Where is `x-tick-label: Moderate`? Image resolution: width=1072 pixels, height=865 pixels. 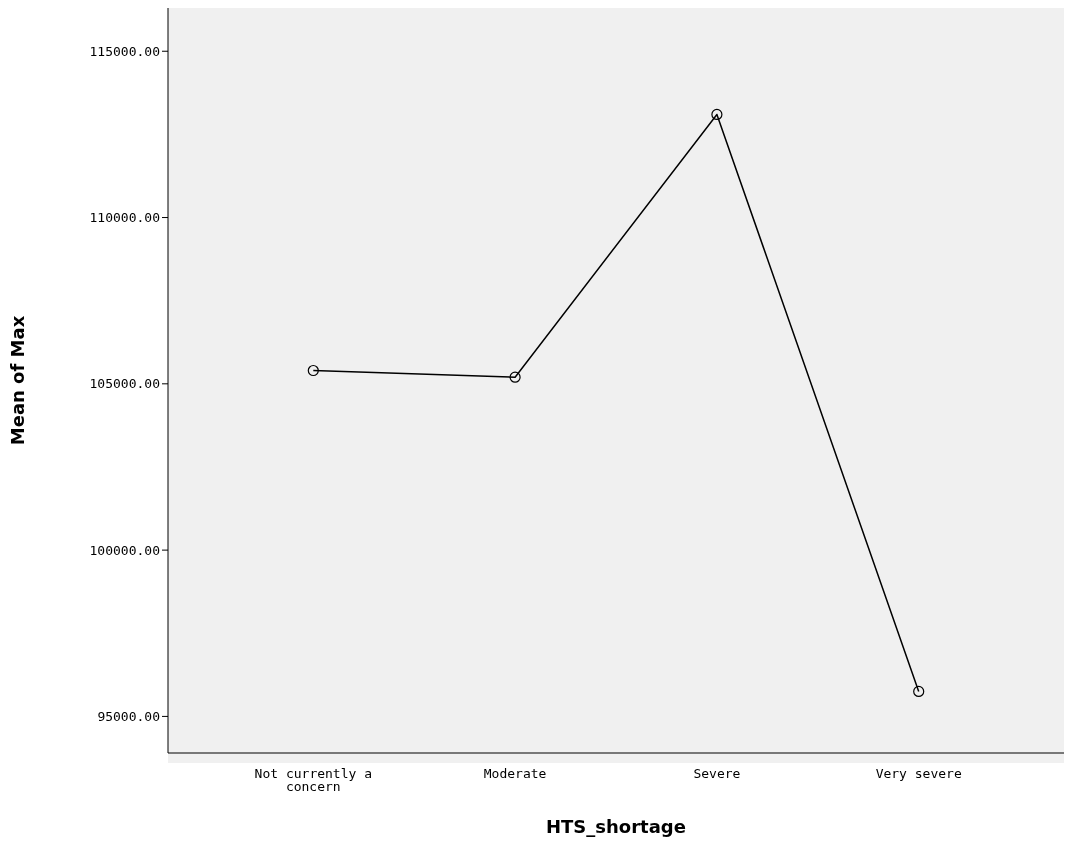
x-tick-label: Moderate is located at coordinates (515, 774).